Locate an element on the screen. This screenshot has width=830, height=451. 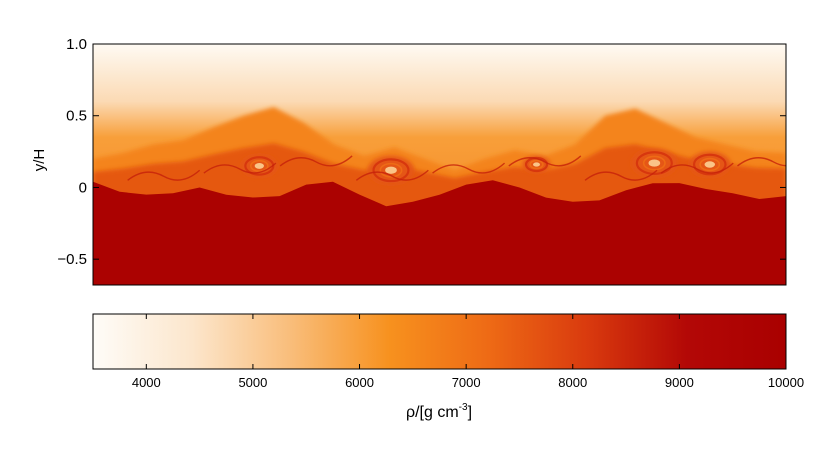
colorbar-tick-label: 8000 is located at coordinates (572, 382).